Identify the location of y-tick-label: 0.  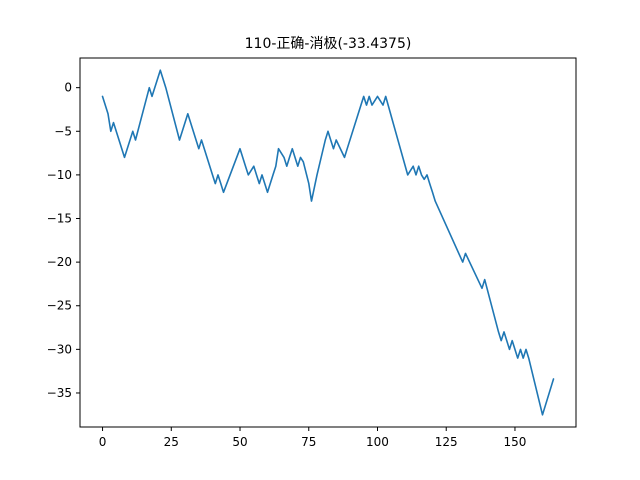
(68, 88).